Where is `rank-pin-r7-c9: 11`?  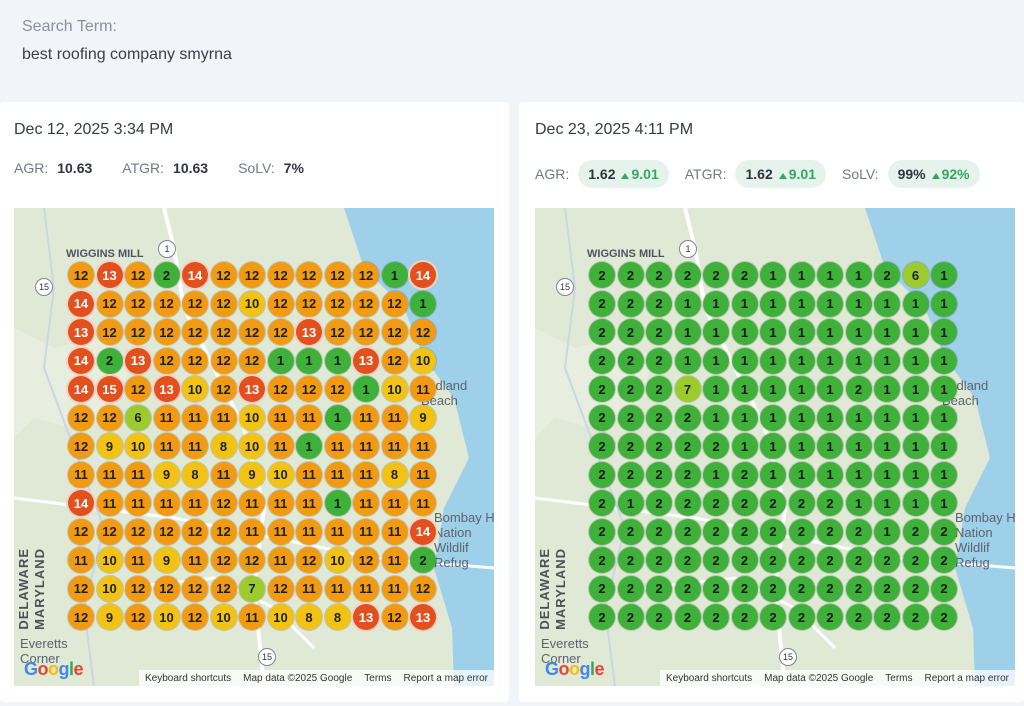 rank-pin-r7-c9: 11 is located at coordinates (337, 474).